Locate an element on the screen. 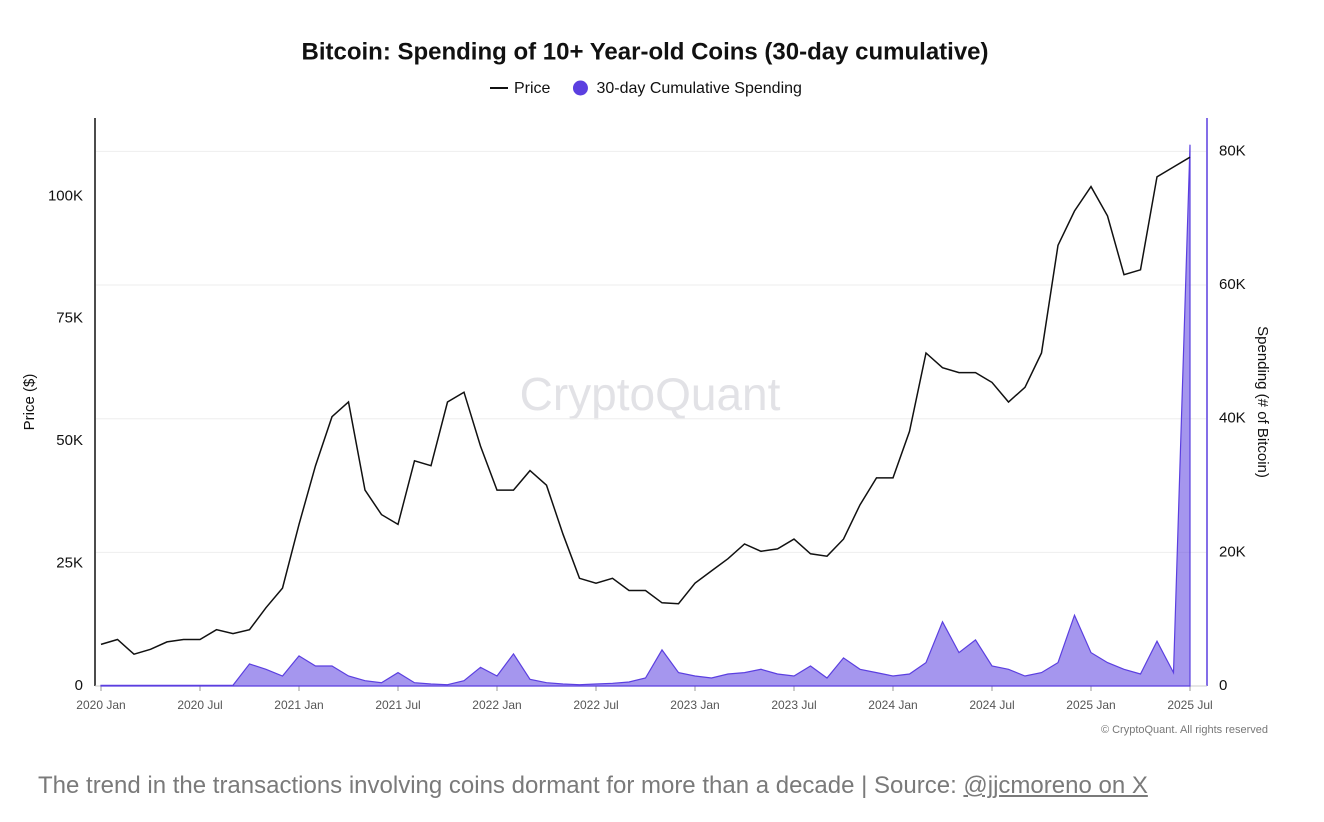 The image size is (1324, 822). y2-tick-label: 40K is located at coordinates (1232, 418).